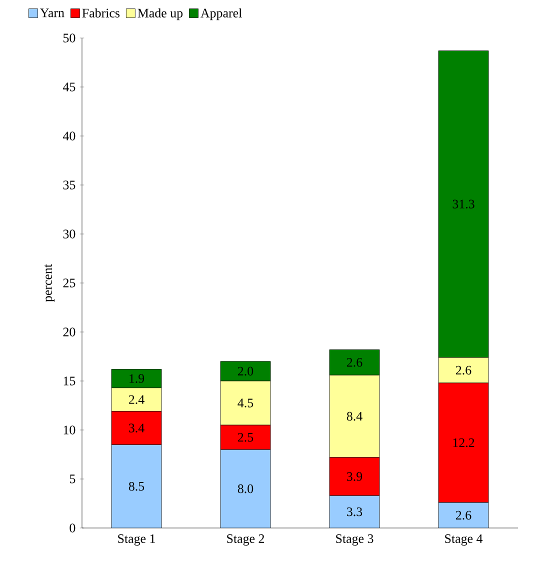  I want to click on y-tick-label: 10, so click(70, 430).